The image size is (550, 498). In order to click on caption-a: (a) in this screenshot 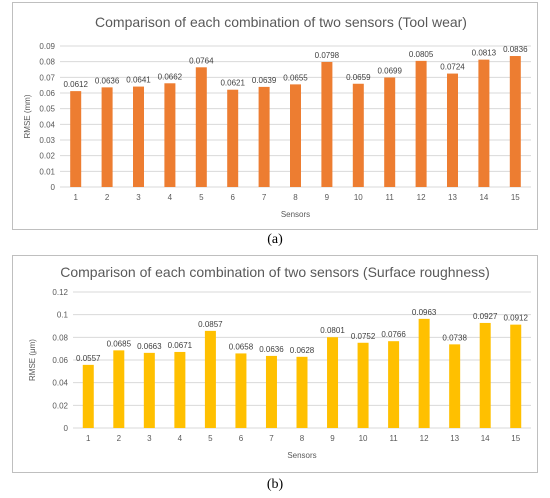, I will do `click(275, 239)`.